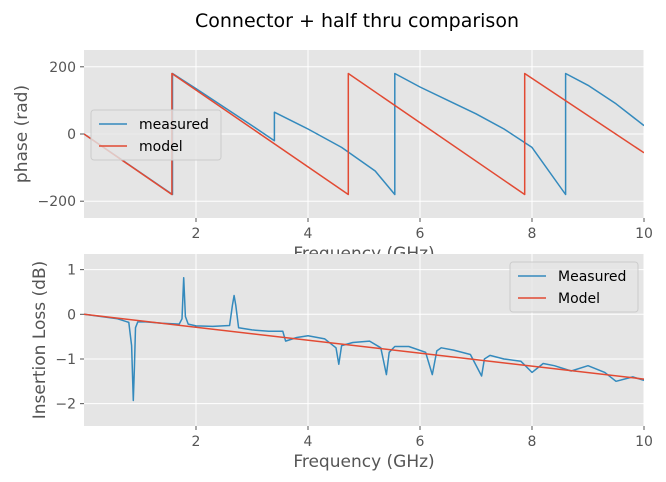  What do you see at coordinates (71, 271) in the screenshot?
I see `y-tick-label: 1` at bounding box center [71, 271].